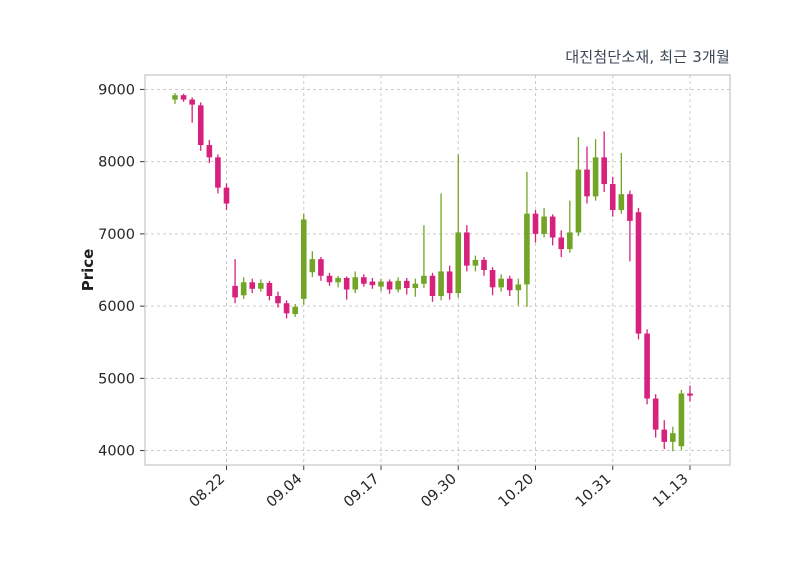 This screenshot has width=800, height=575. What do you see at coordinates (671, 491) in the screenshot?
I see `x-tick-label: 11.13` at bounding box center [671, 491].